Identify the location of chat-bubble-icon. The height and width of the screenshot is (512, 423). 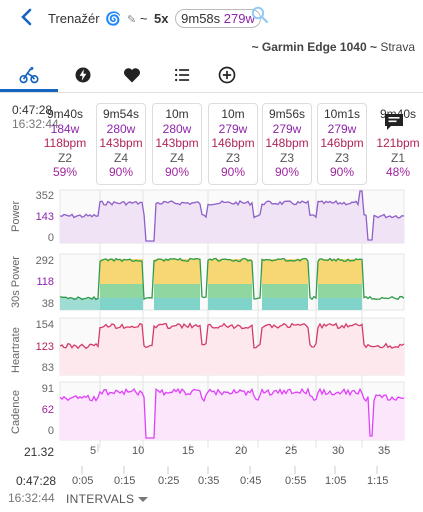
(394, 122).